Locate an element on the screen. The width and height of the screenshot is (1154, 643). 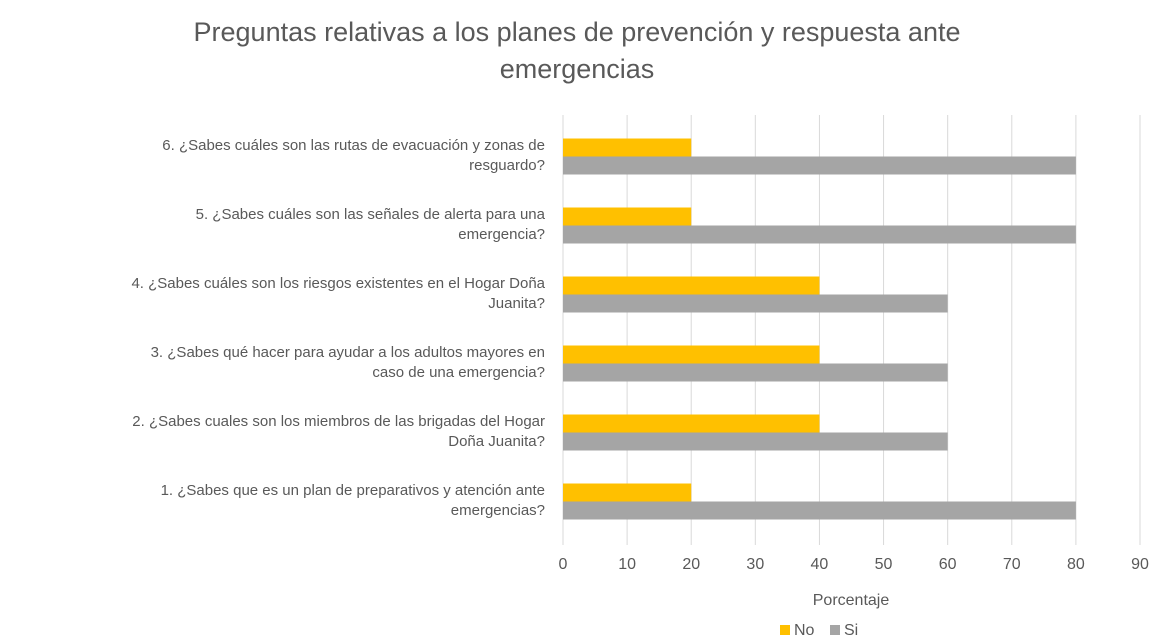
x-tick-label: 0 is located at coordinates (563, 564).